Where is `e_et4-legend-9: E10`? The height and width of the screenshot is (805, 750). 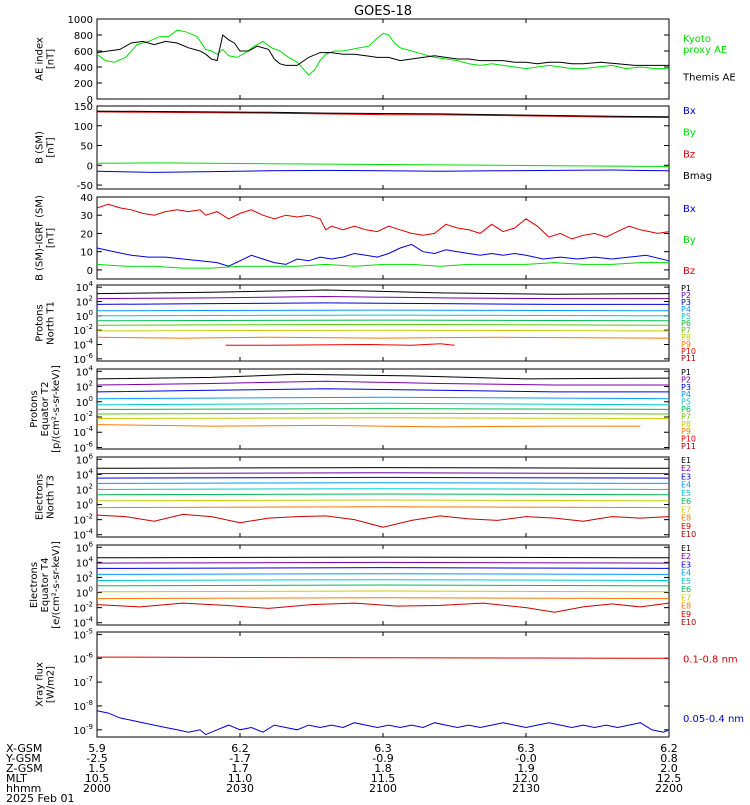
e_et4-legend-9: E10 is located at coordinates (688, 622).